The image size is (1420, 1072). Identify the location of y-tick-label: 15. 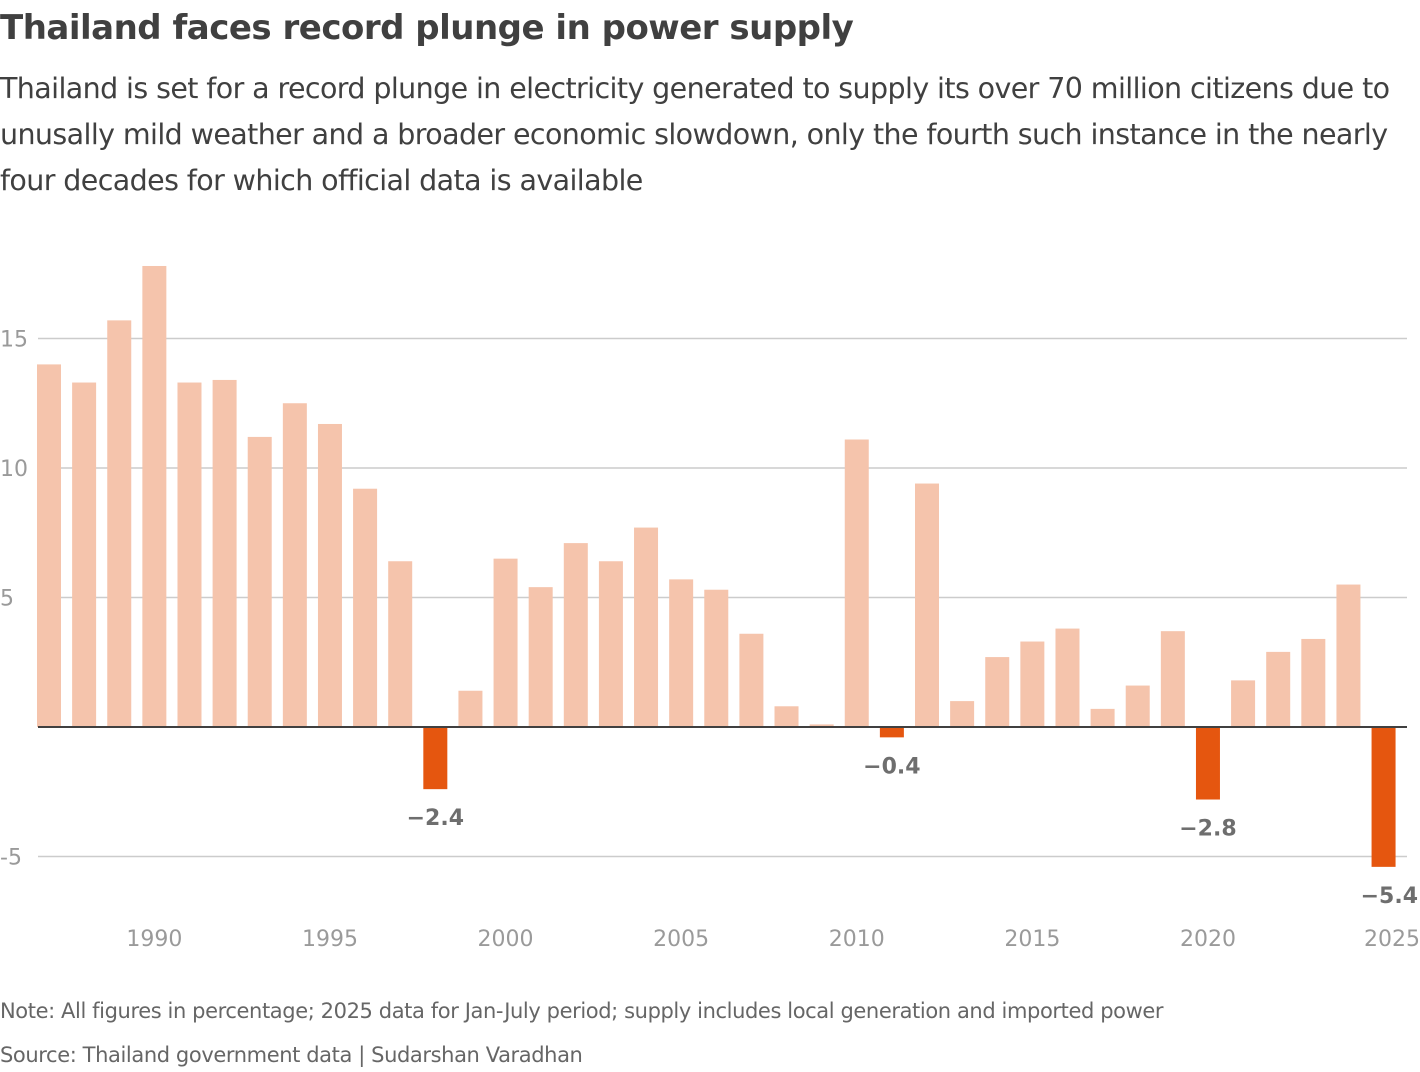
(14, 340).